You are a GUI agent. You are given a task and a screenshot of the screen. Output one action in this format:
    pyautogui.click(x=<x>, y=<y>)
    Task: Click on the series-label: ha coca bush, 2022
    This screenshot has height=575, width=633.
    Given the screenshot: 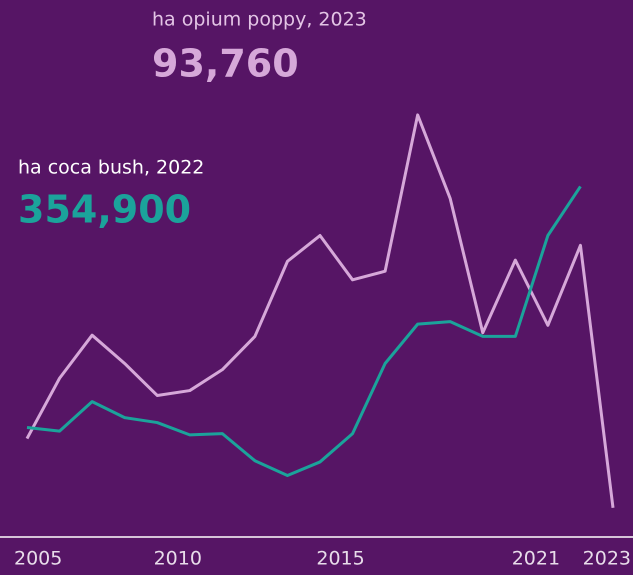 What is the action you would take?
    pyautogui.click(x=111, y=168)
    